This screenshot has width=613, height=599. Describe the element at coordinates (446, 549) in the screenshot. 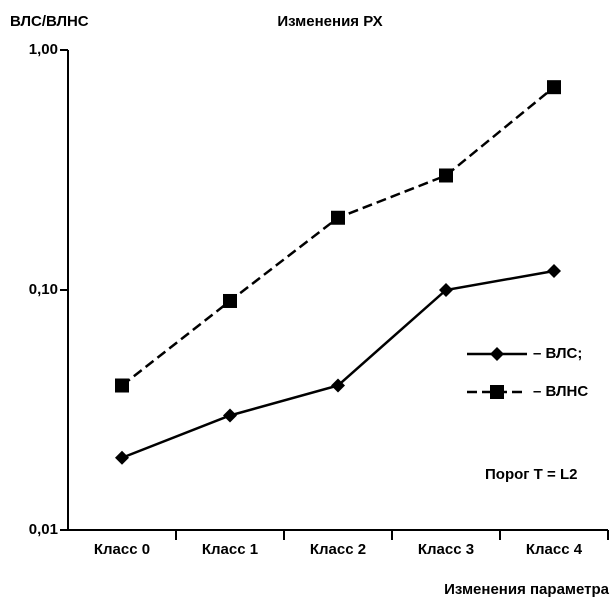

I see `x-tick-label: Класс 3` at that location.